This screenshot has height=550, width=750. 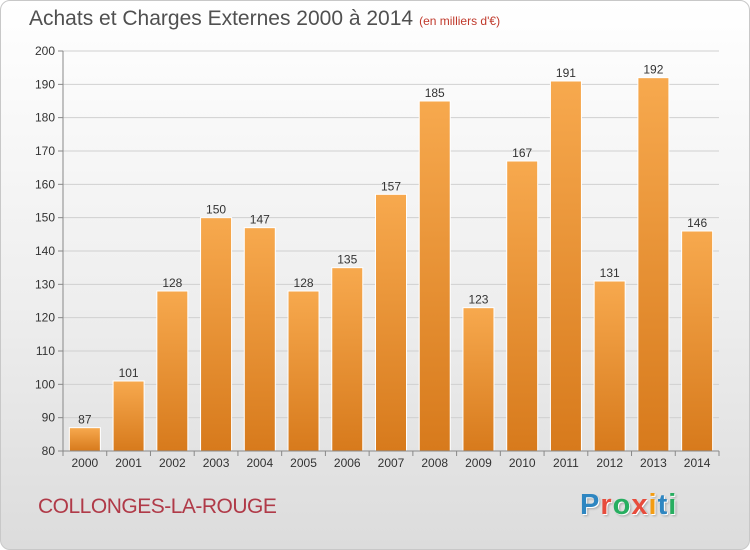 I want to click on bar-2005, so click(x=303, y=371).